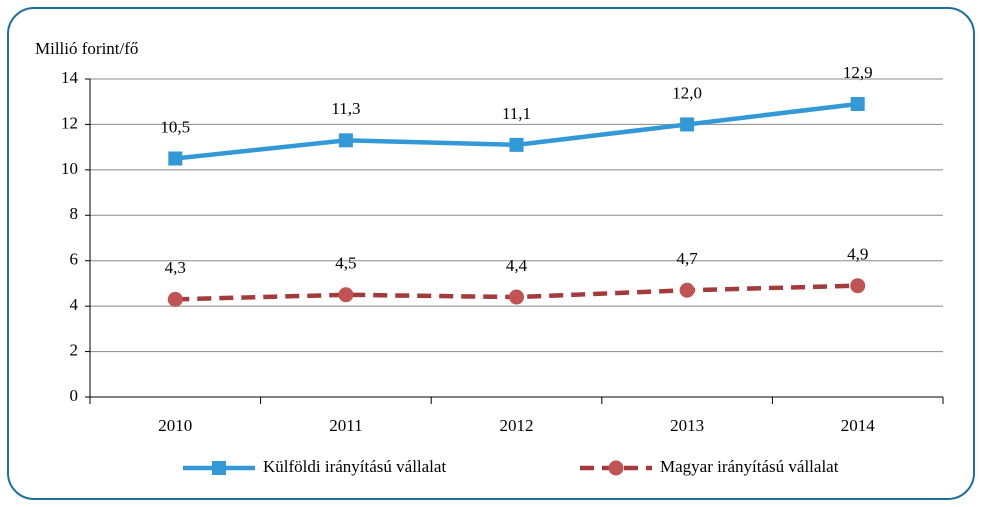  What do you see at coordinates (175, 126) in the screenshot?
I see `data-label: 10,5` at bounding box center [175, 126].